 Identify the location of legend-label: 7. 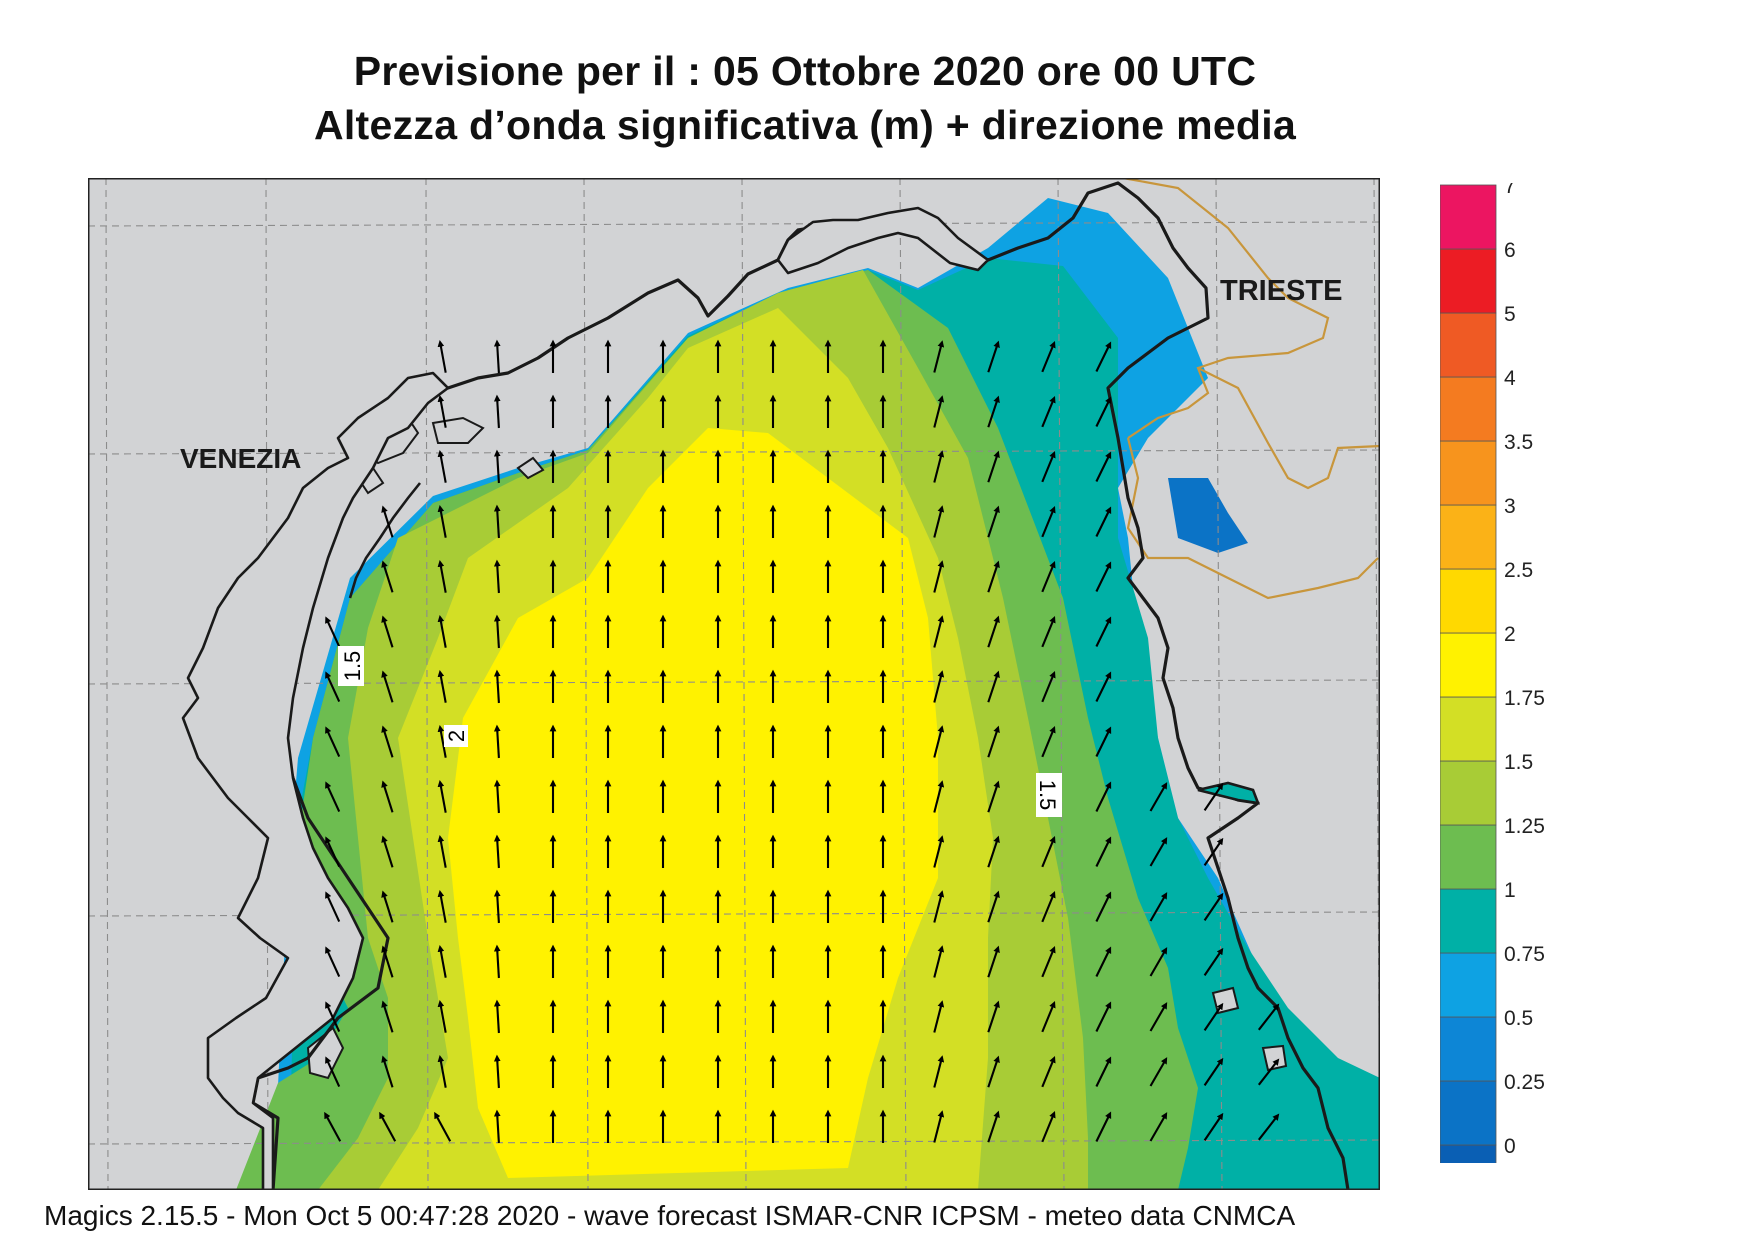
(1510, 190).